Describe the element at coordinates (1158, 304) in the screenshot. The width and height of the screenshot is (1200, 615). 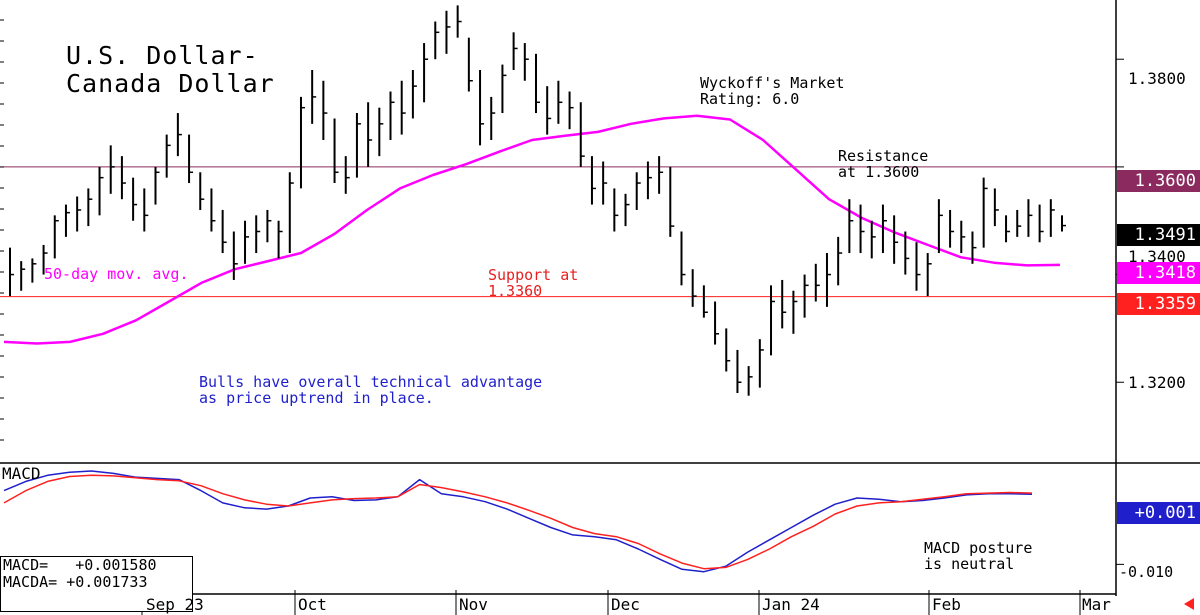
I see `support-price-tag: 1.3359` at that location.